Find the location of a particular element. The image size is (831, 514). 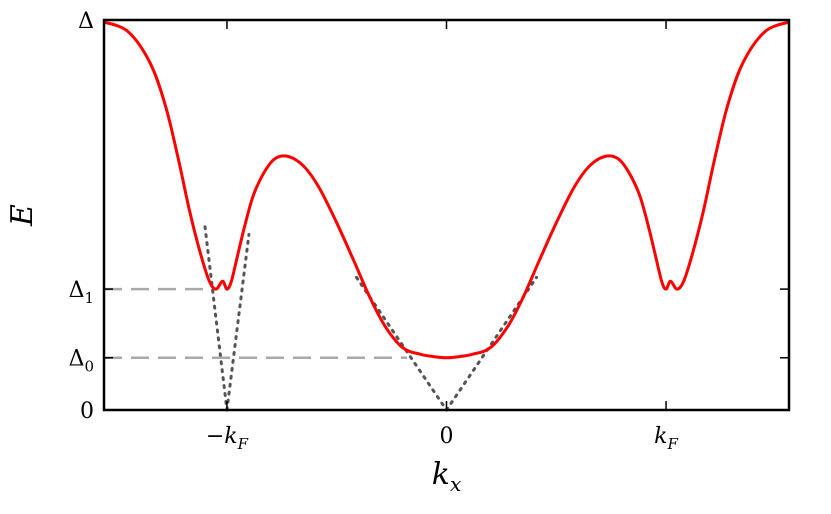

x-axis-label: kx is located at coordinates (446, 476).